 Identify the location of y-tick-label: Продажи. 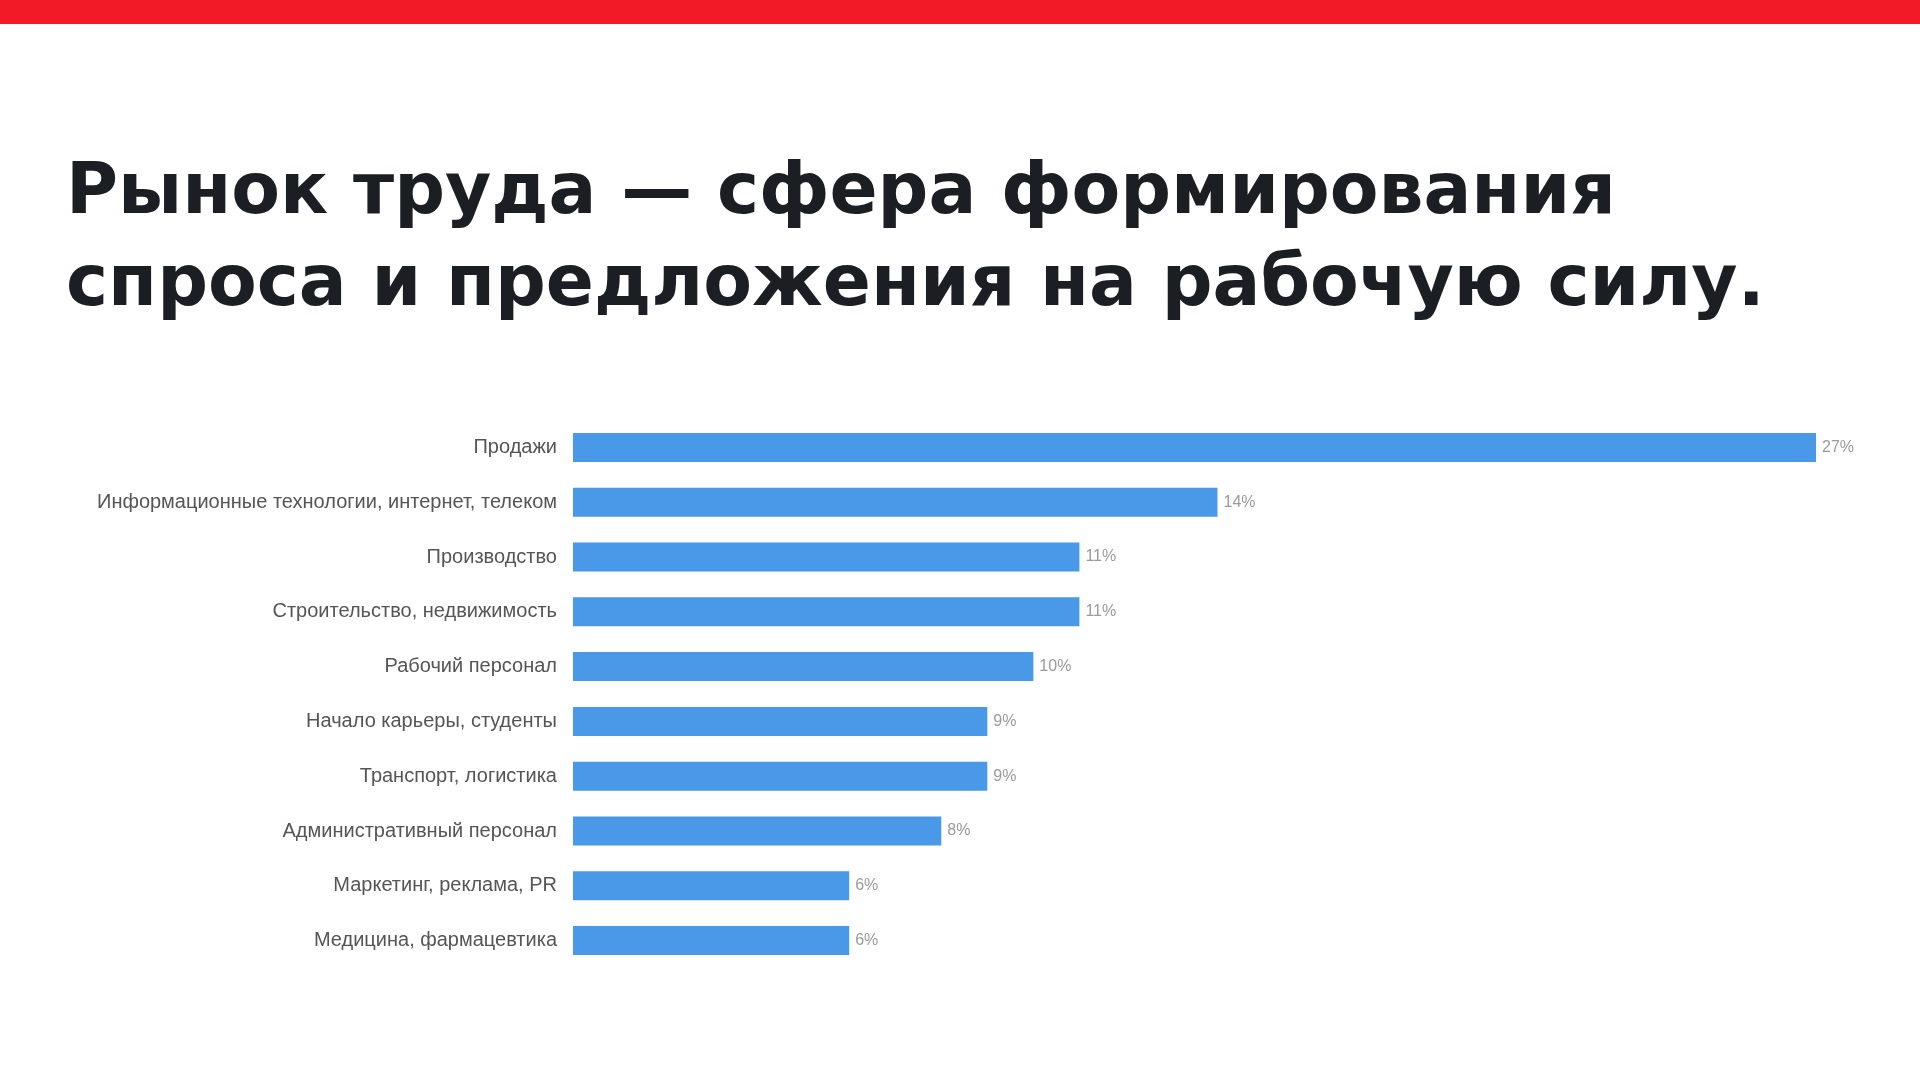
(515, 445).